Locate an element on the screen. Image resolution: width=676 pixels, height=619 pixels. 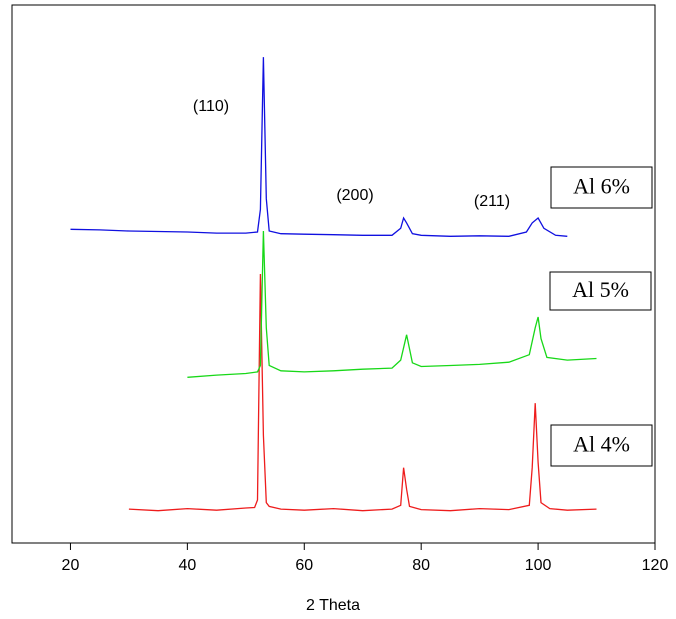
x-tick-label: 40 is located at coordinates (187, 565).